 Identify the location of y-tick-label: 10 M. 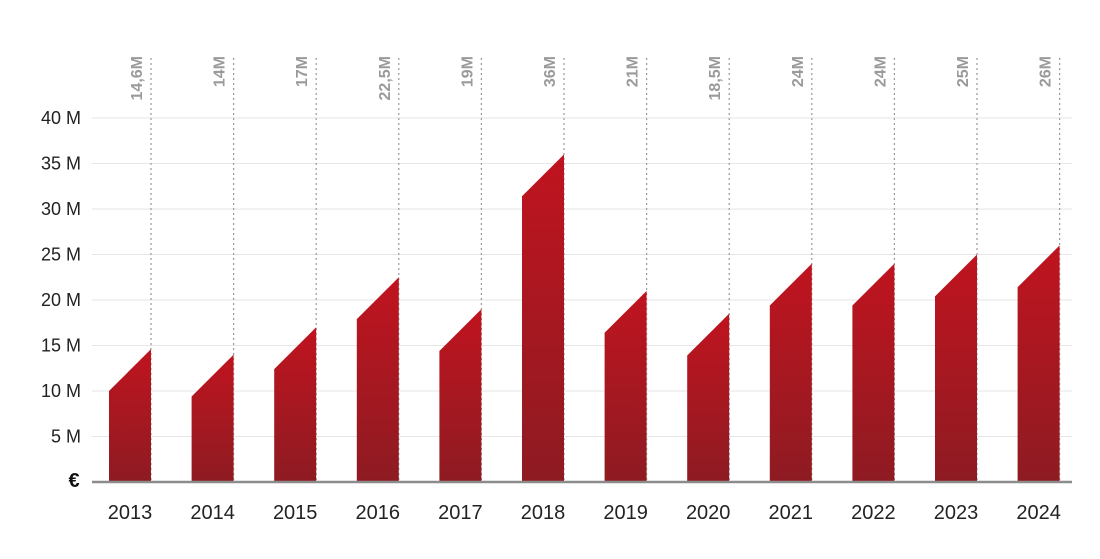
(61, 391).